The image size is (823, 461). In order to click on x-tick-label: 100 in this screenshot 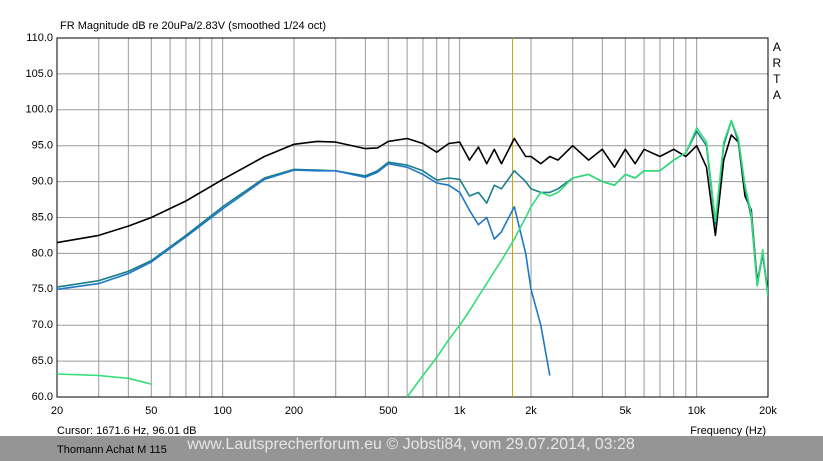, I will do `click(222, 411)`.